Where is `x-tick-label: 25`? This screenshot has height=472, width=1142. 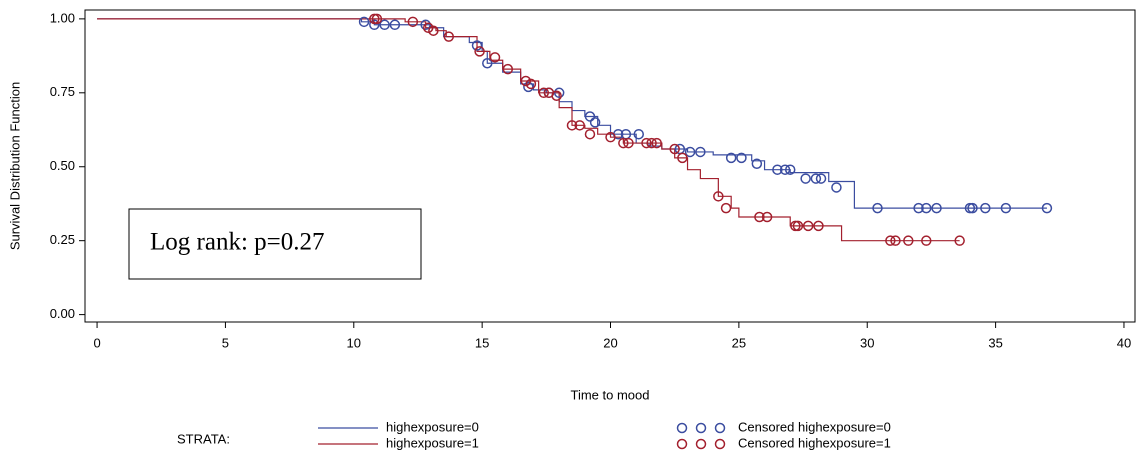 x-tick-label: 25 is located at coordinates (739, 342).